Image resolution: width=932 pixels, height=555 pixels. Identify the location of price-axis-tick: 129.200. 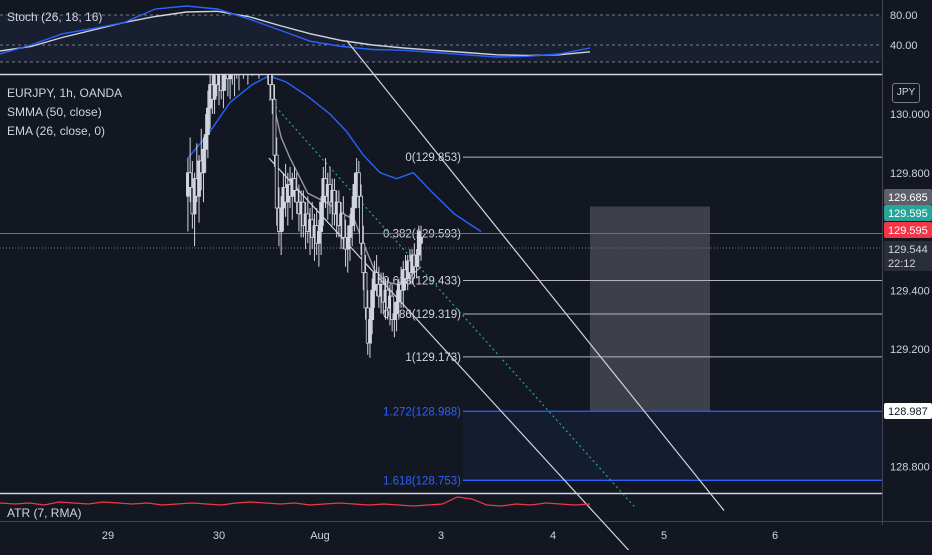
(910, 350).